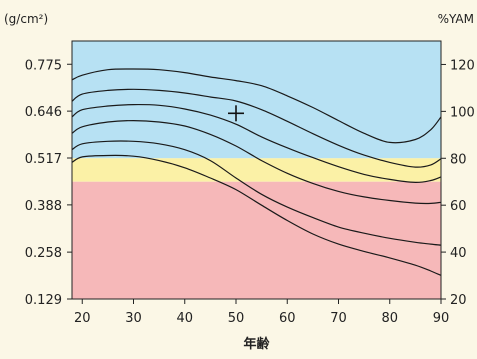  Describe the element at coordinates (43, 65) in the screenshot. I see `y-left-tick-label: 0.775` at that location.